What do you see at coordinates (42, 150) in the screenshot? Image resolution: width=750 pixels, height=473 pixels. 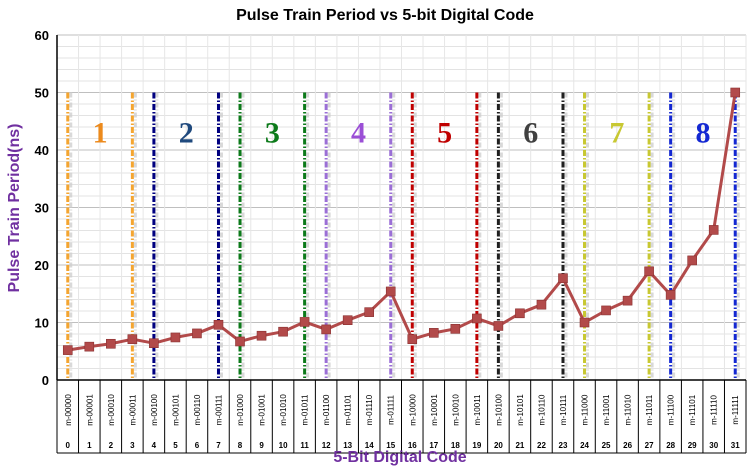 I see `y-tick-label: 40` at bounding box center [42, 150].